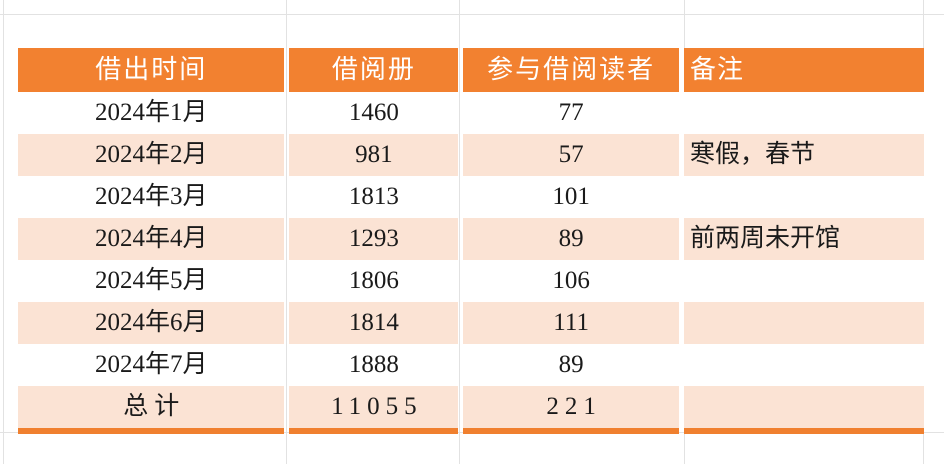 This screenshot has width=944, height=464. What do you see at coordinates (374, 113) in the screenshot?
I see `cell-volumes: 1460` at bounding box center [374, 113].